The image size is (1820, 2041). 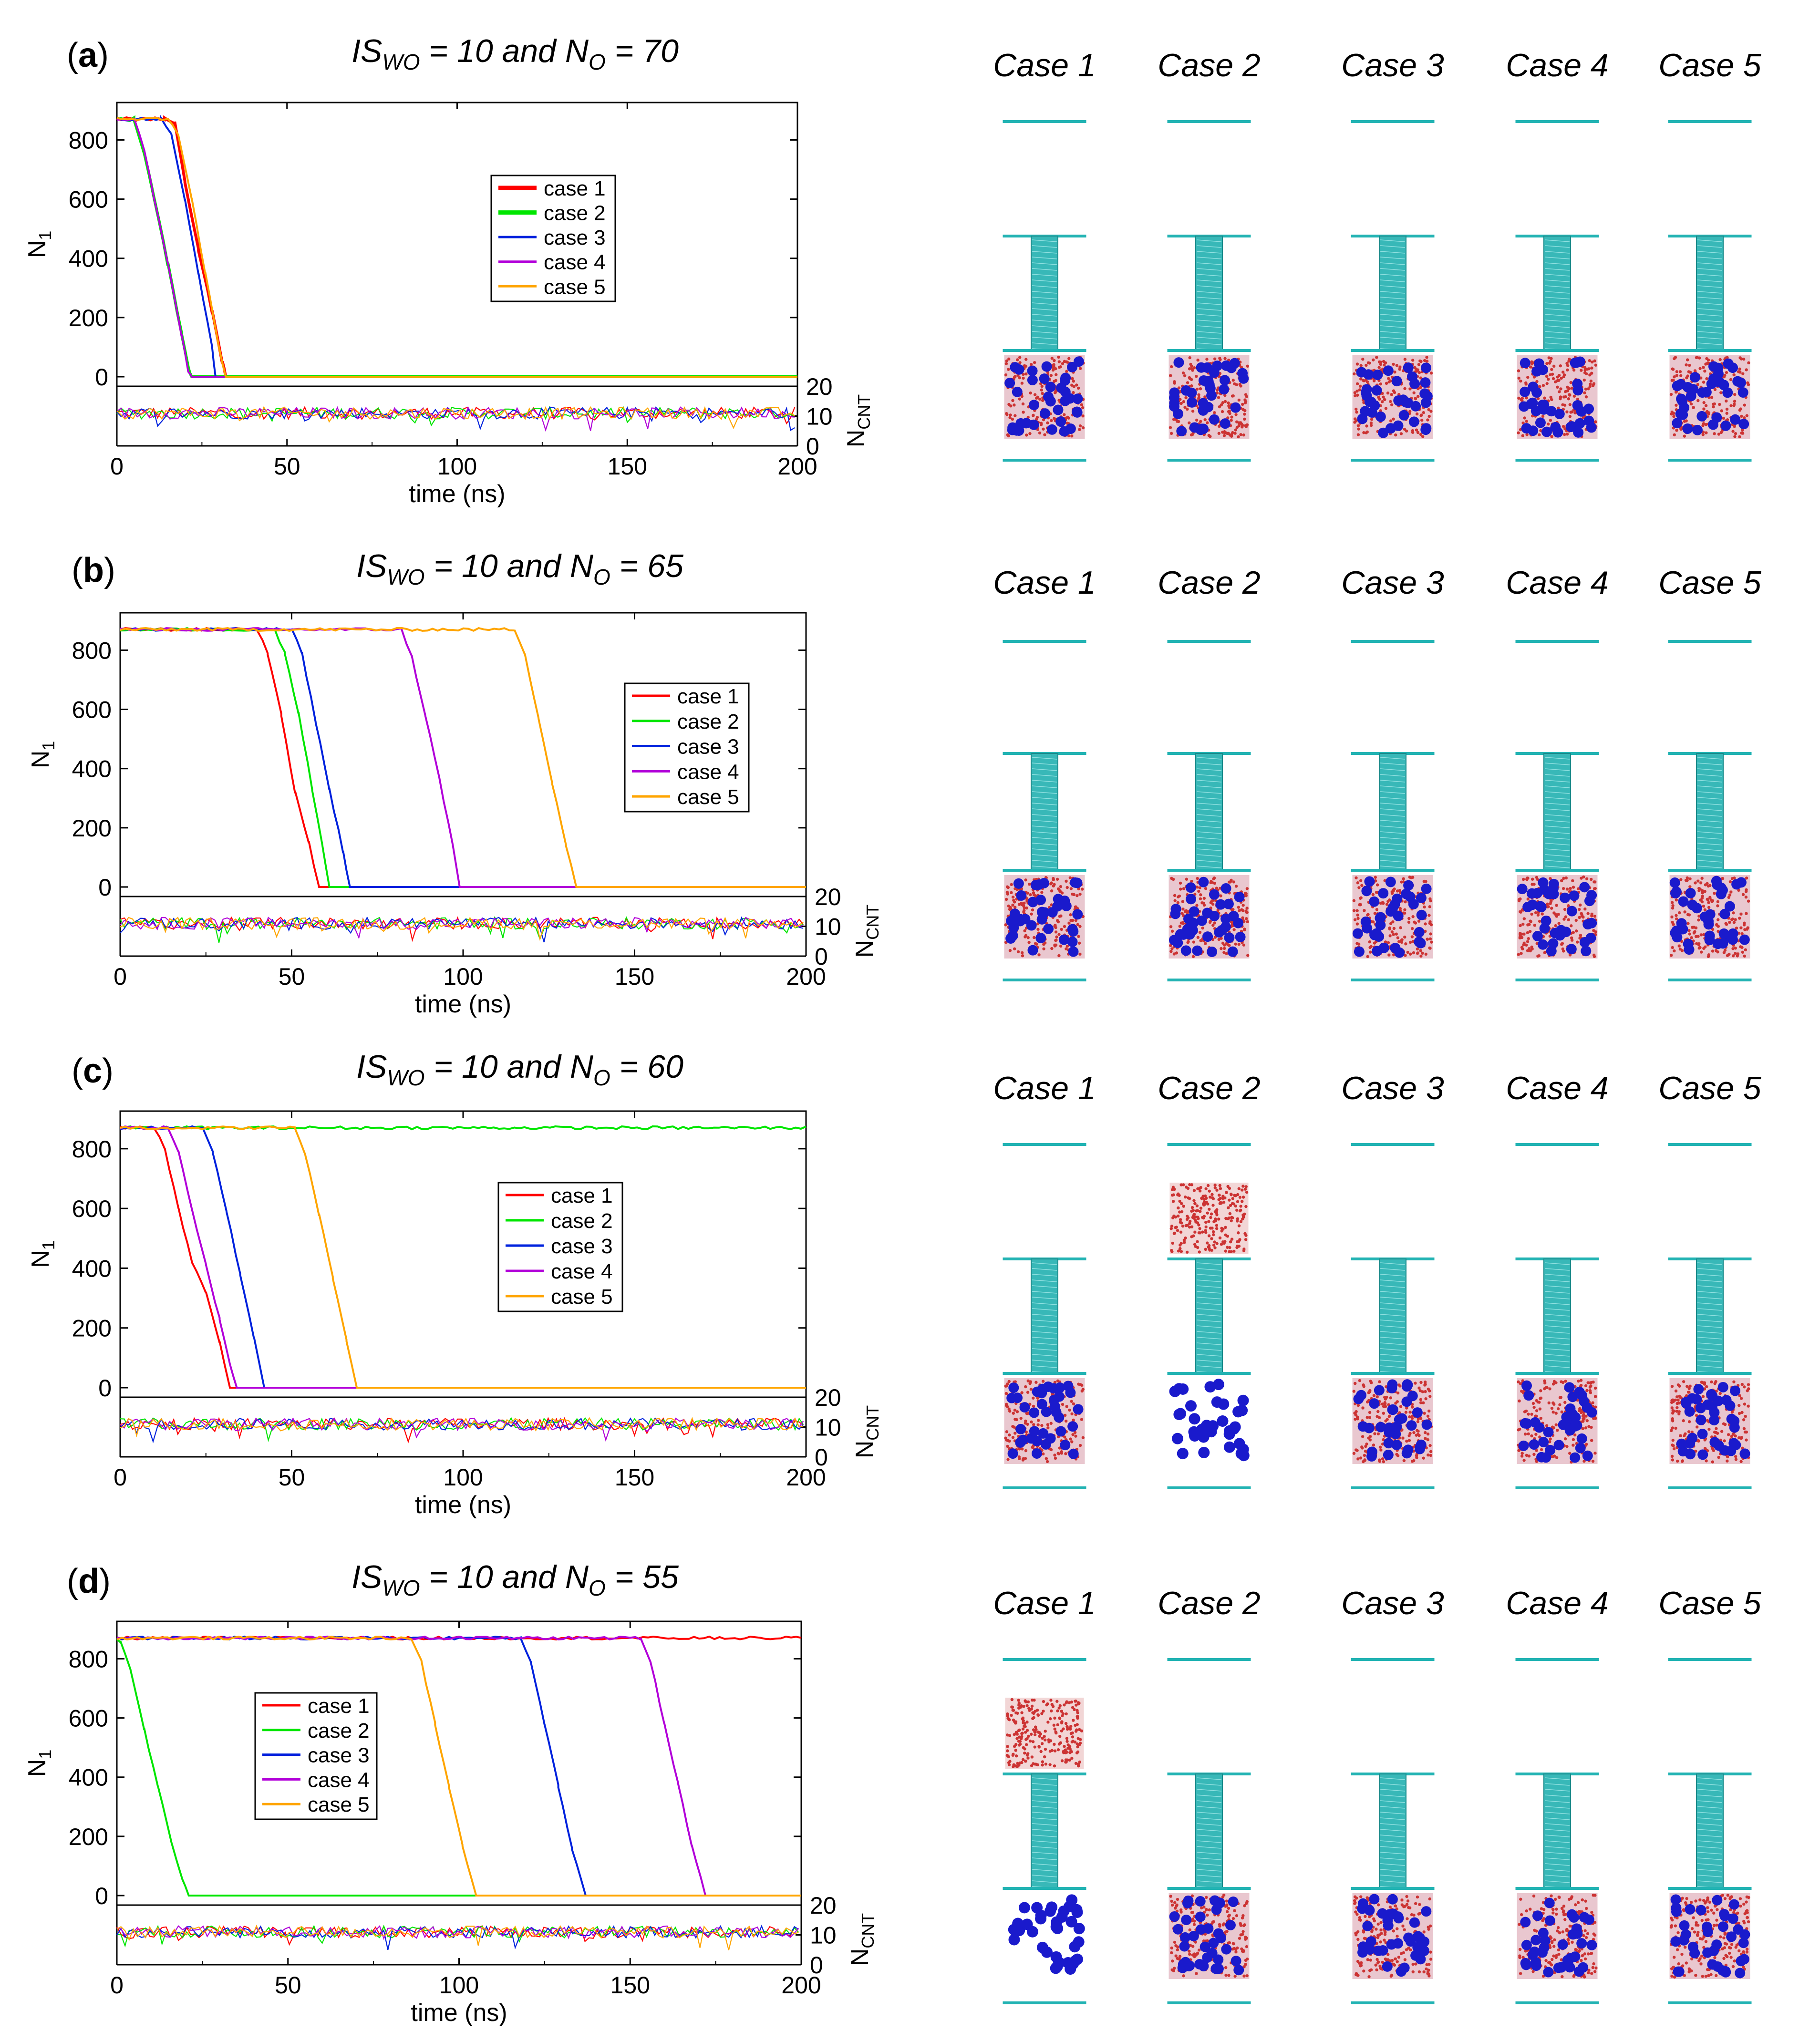 What do you see at coordinates (687, 747) in the screenshot?
I see `legend-box` at bounding box center [687, 747].